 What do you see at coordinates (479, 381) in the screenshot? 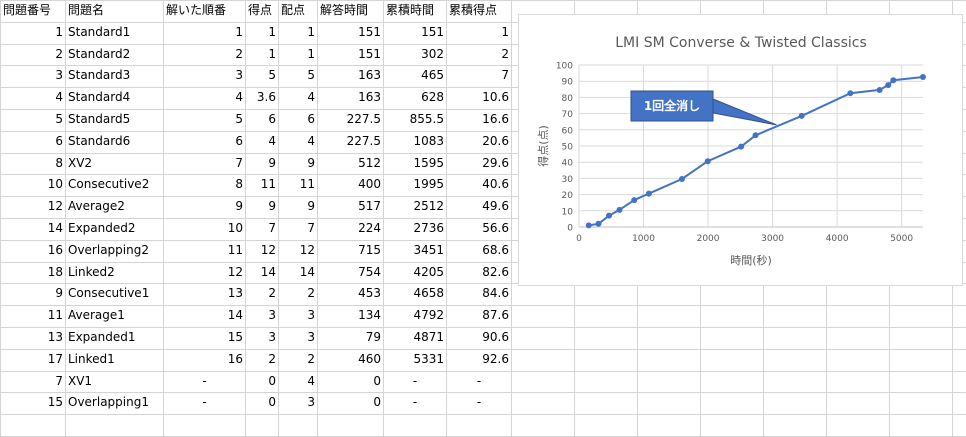
I see `table-cell: -` at bounding box center [479, 381].